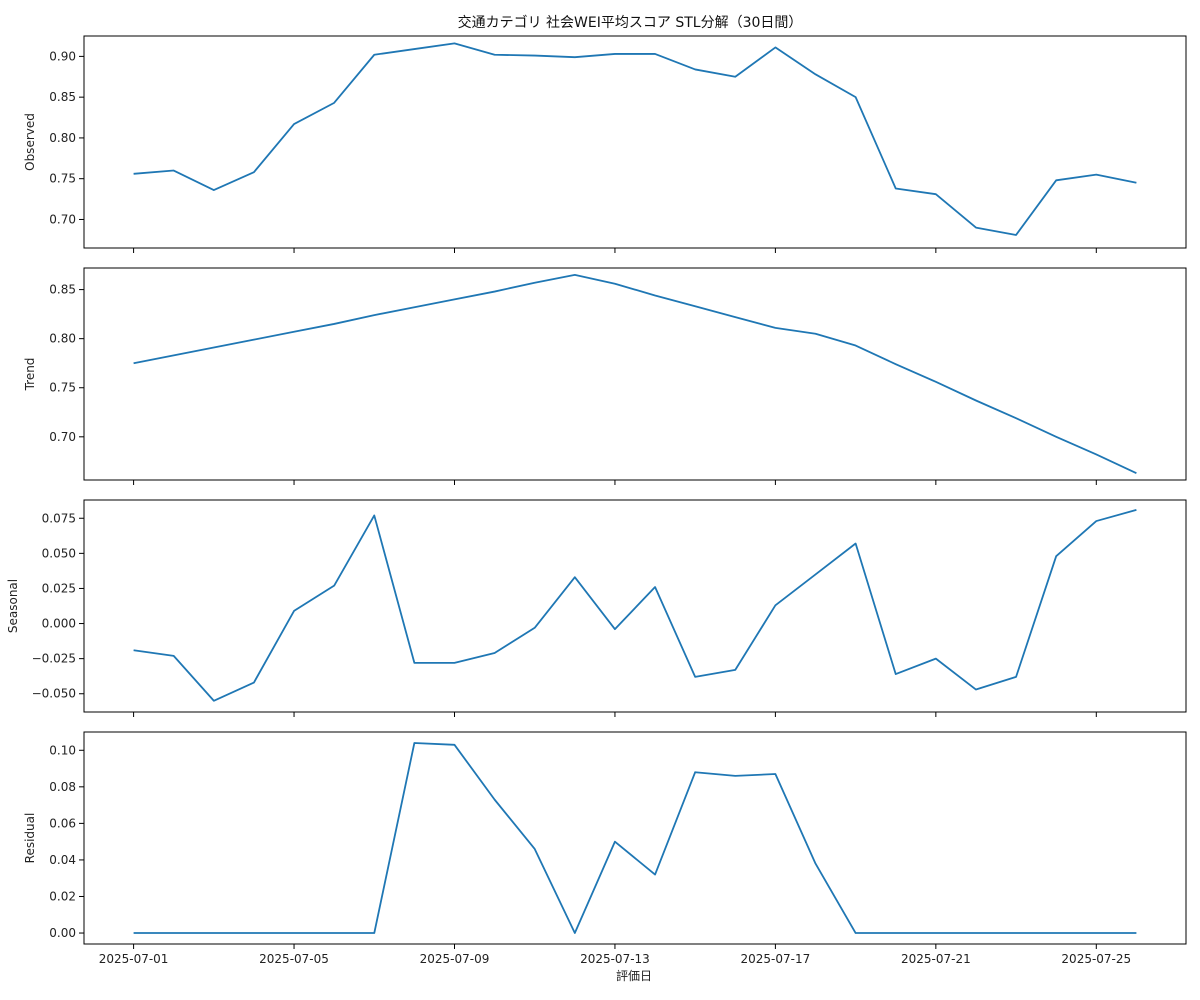 The width and height of the screenshot is (1200, 1000). Describe the element at coordinates (294, 959) in the screenshot. I see `x-tick-label: 2025-07-05` at that location.